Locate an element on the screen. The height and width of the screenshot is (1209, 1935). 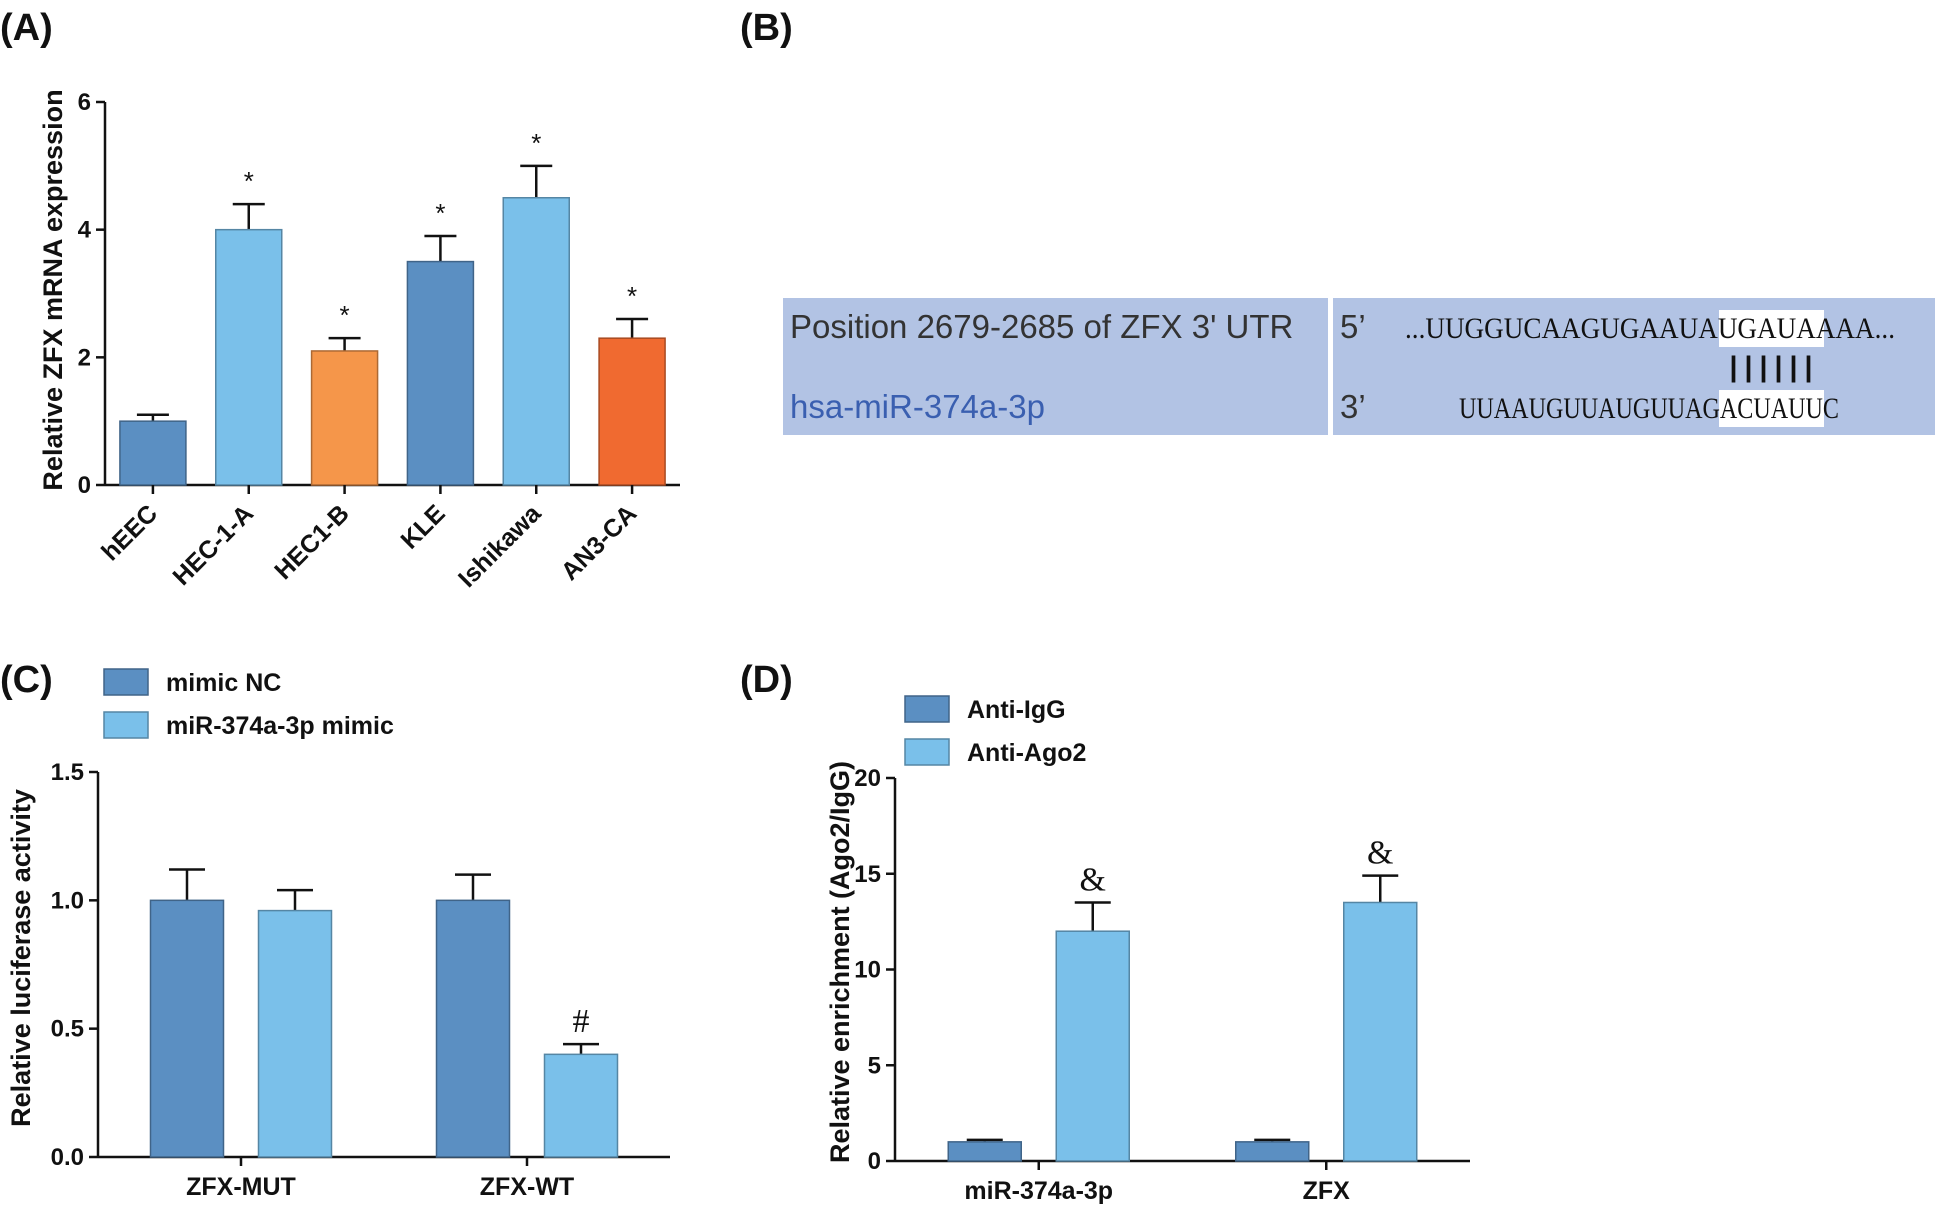
panel-c-significance-mark: # is located at coordinates (581, 1021).